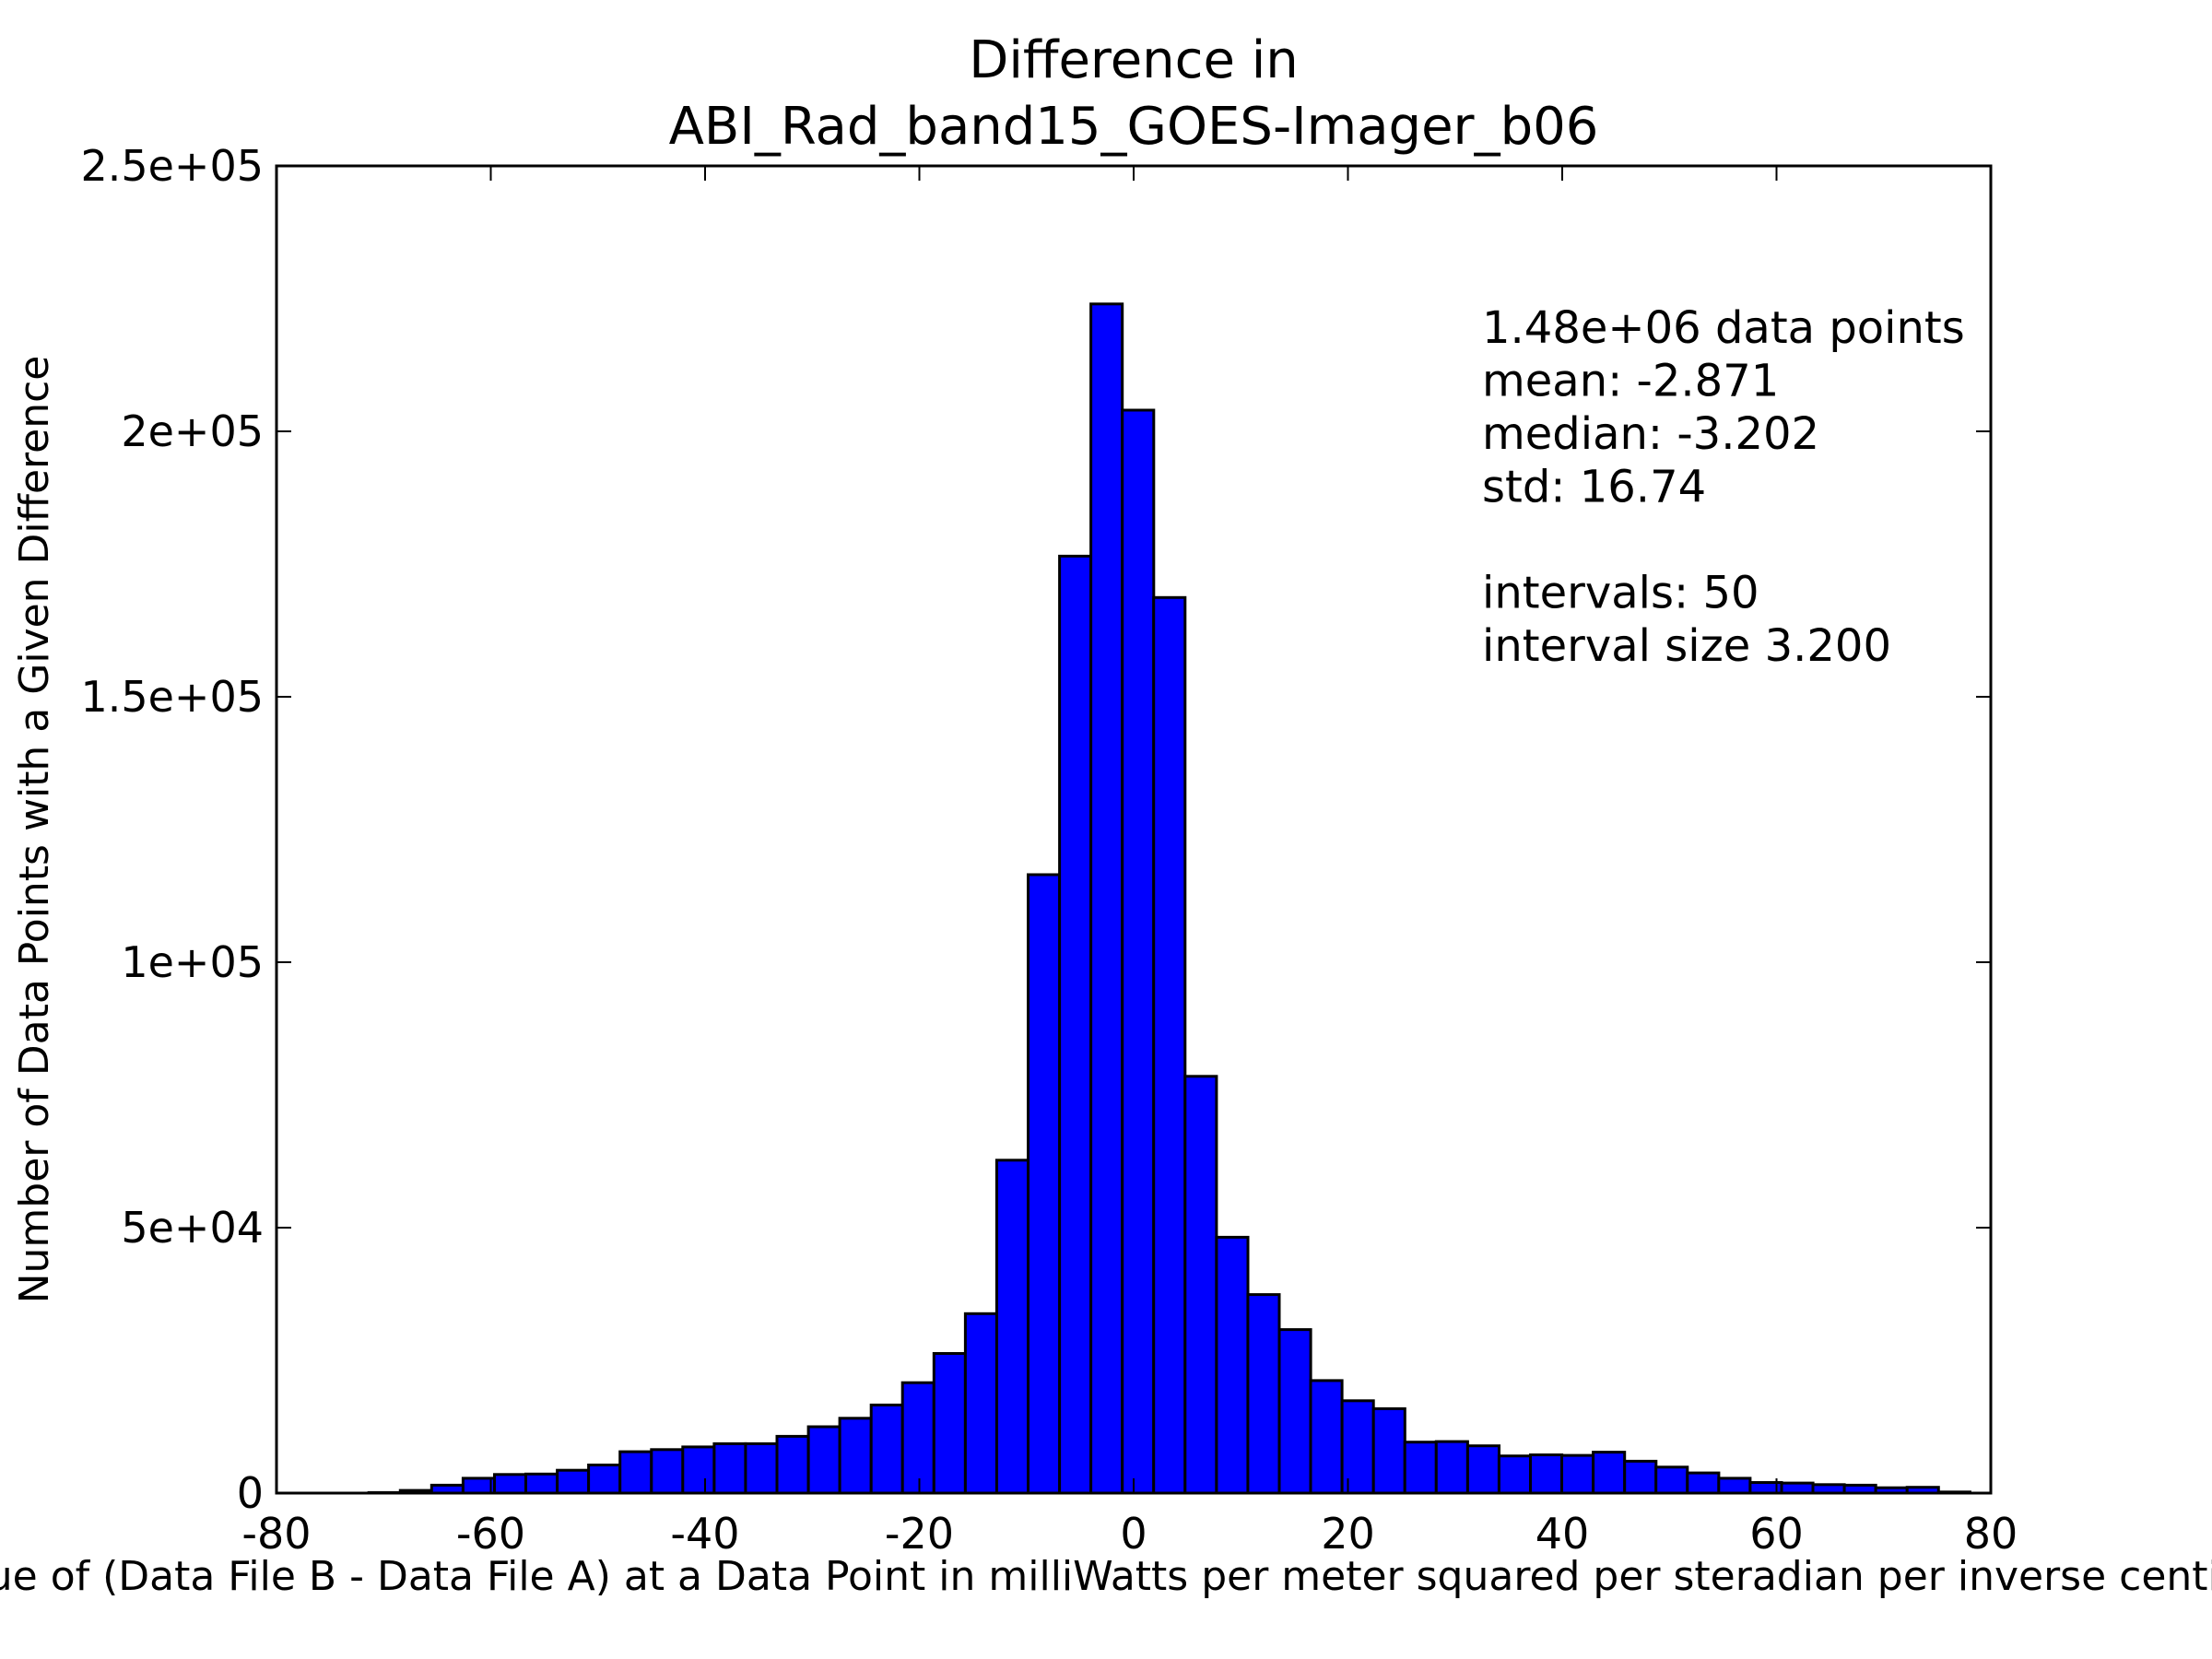  I want to click on y-tick-label: 2.5e+05, so click(172, 166).